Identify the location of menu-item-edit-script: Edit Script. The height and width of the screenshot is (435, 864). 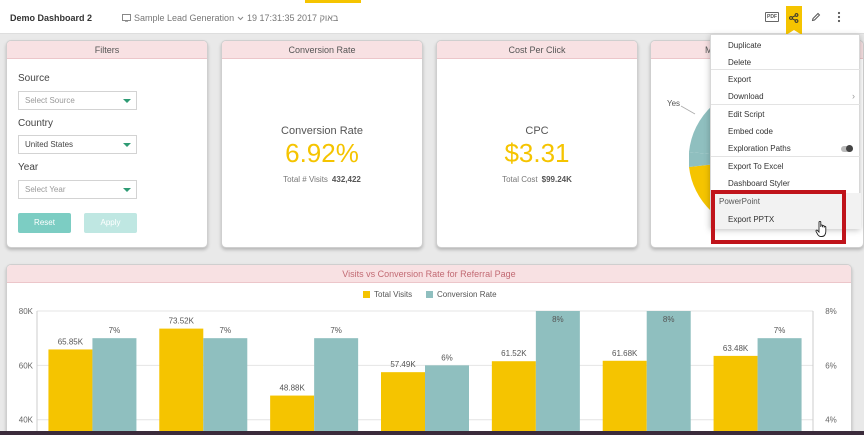
(786, 114).